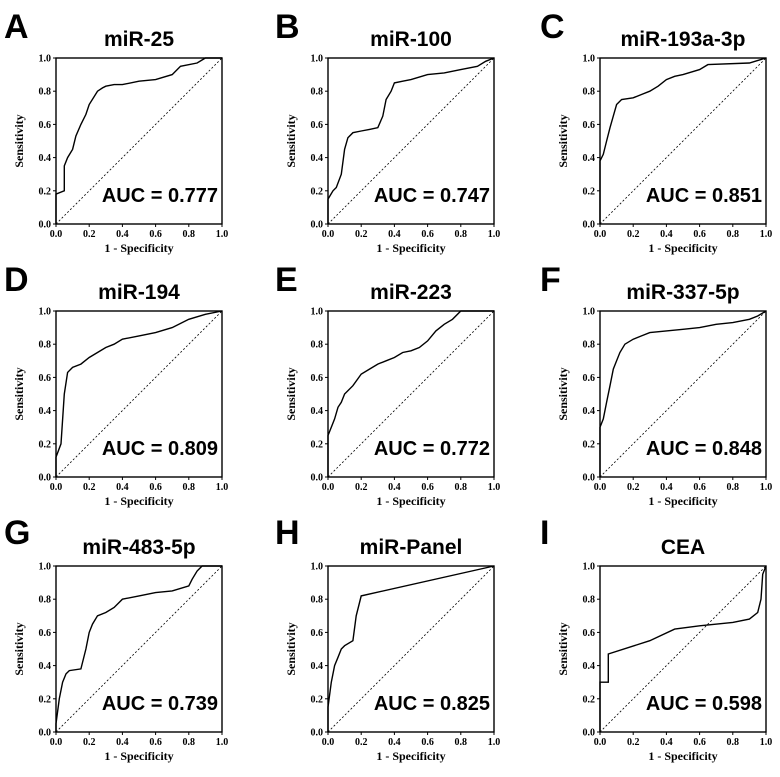  What do you see at coordinates (683, 39) in the screenshot?
I see `chart-title: miR-193a-3p` at bounding box center [683, 39].